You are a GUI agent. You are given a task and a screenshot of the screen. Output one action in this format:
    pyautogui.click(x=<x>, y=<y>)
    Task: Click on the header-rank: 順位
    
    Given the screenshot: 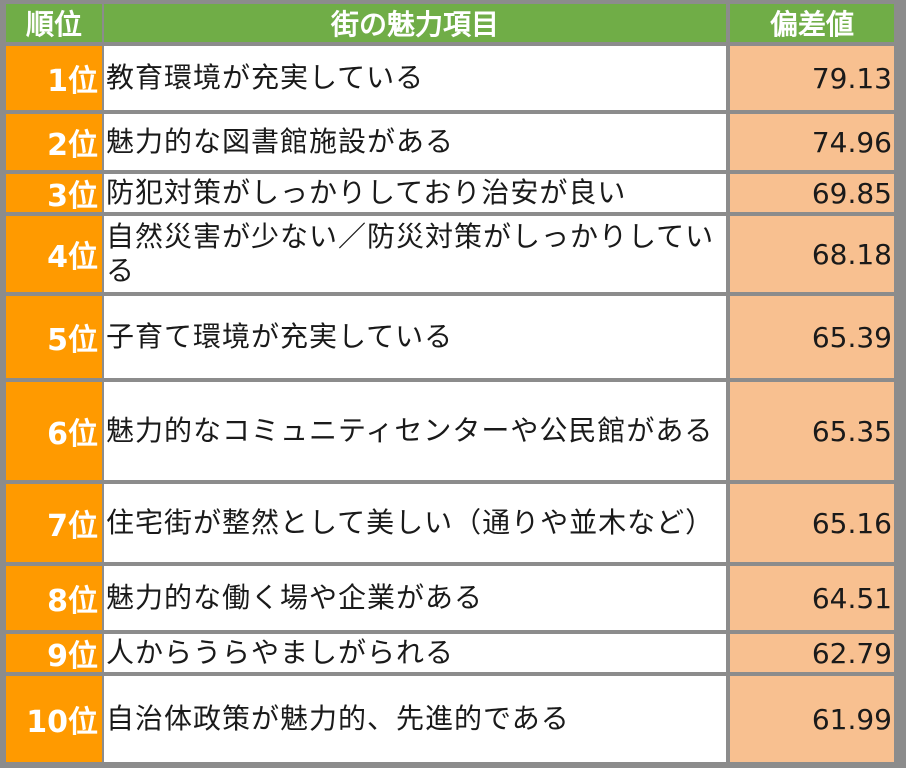 What is the action you would take?
    pyautogui.click(x=54, y=23)
    